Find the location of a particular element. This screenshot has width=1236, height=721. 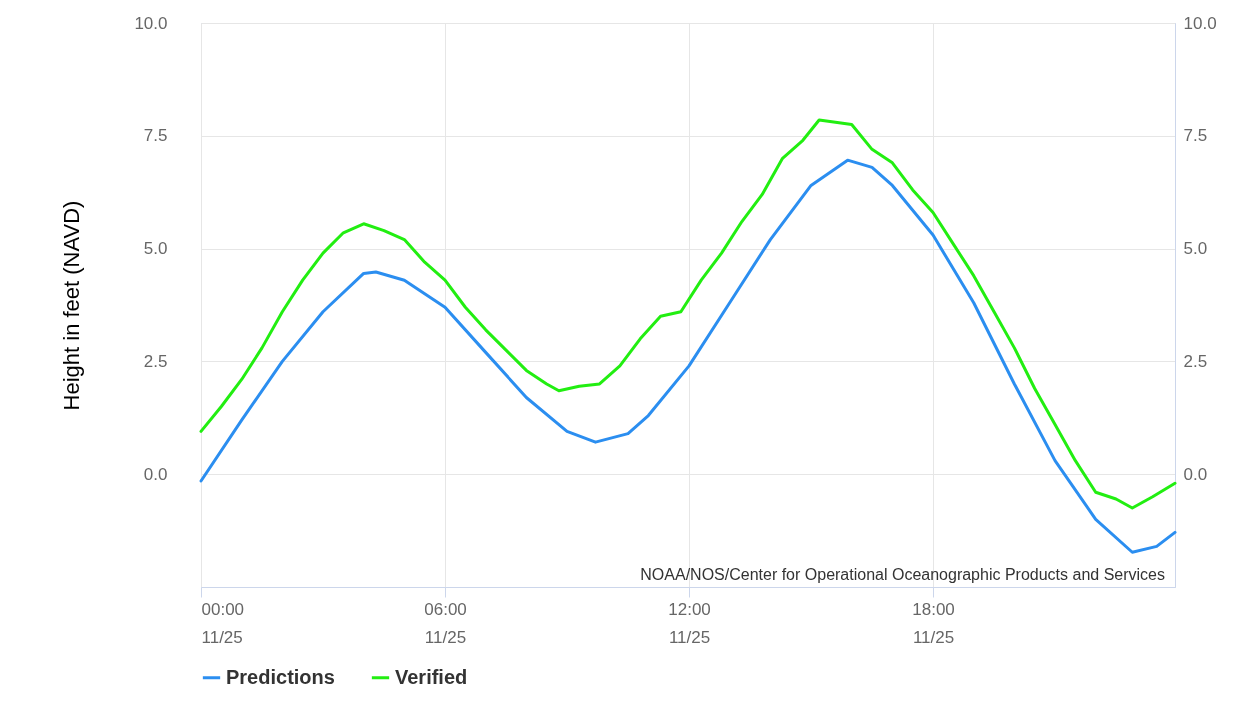

y-tick-label: 2.5 is located at coordinates (155, 361).